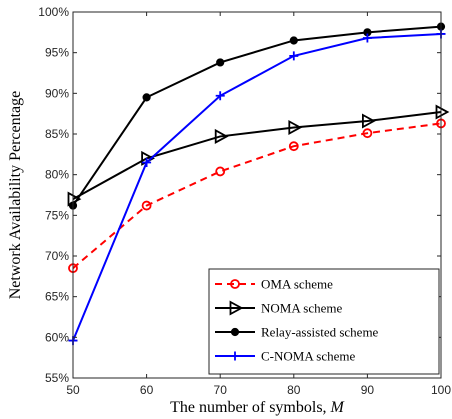 This screenshot has height=419, width=452. What do you see at coordinates (57, 337) in the screenshot?
I see `y-tick-label: 60%` at bounding box center [57, 337].